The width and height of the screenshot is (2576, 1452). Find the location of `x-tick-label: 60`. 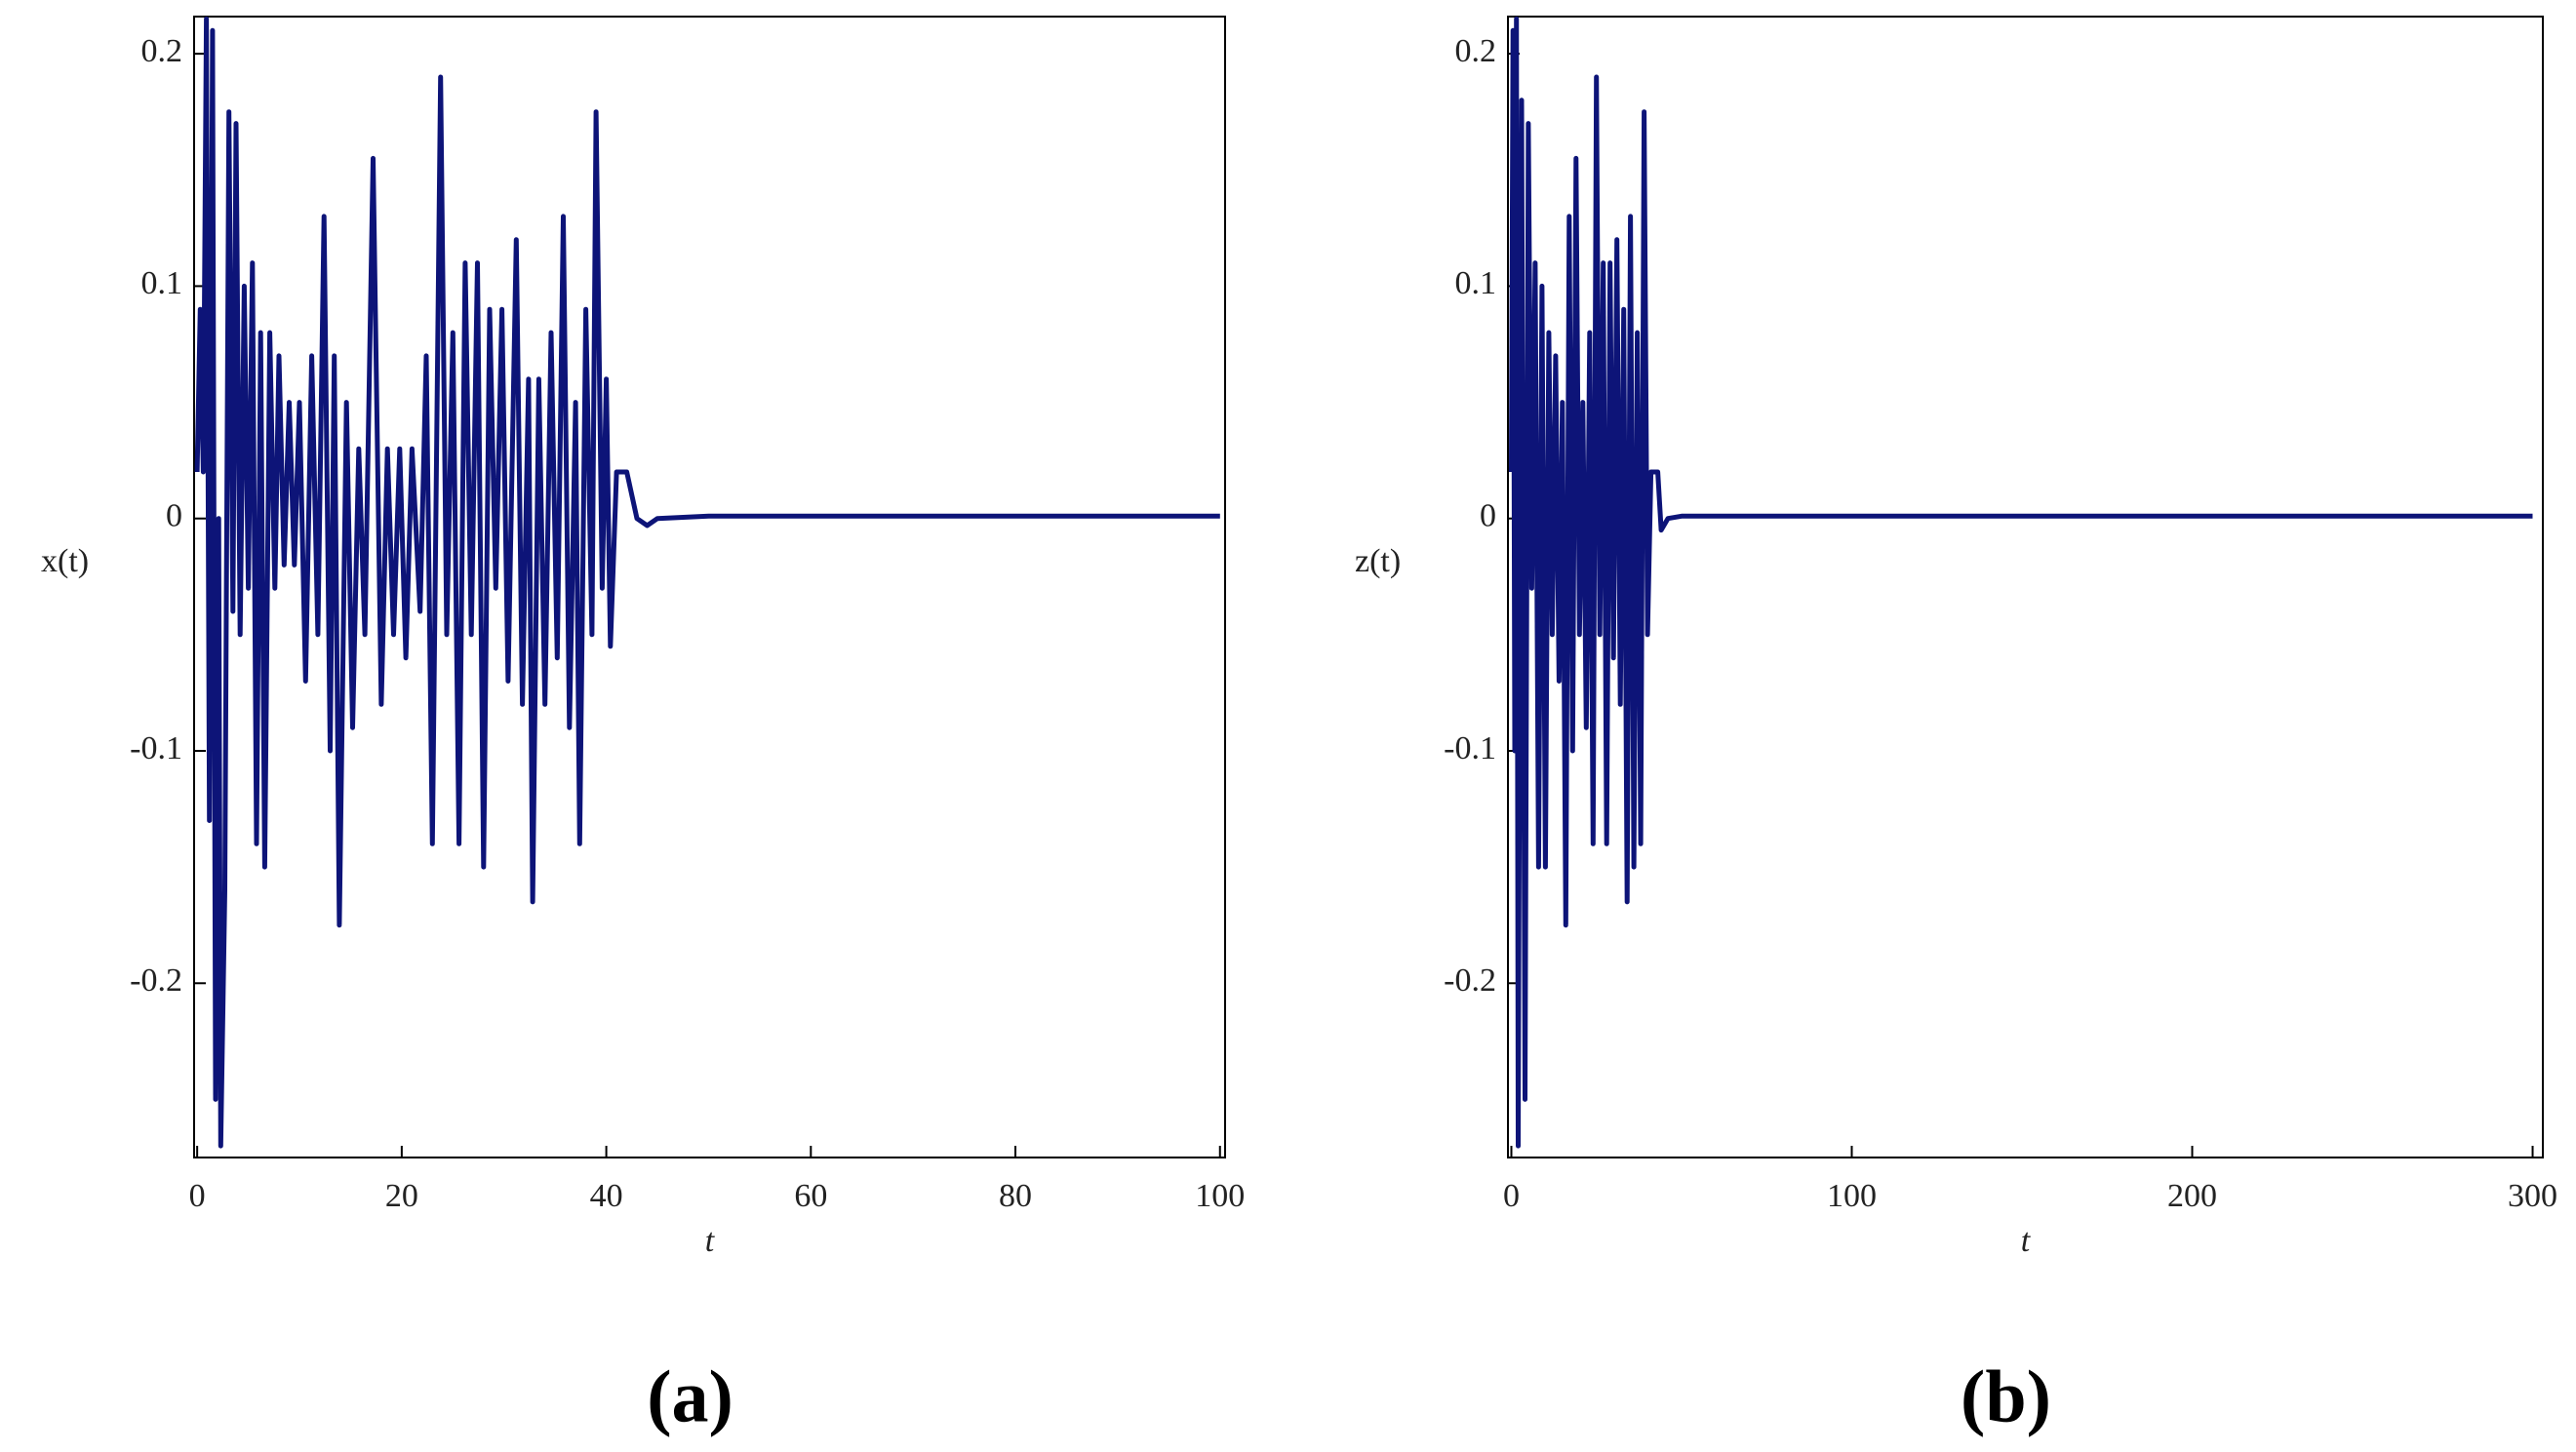

x-tick-label: 60 is located at coordinates (810, 1196).